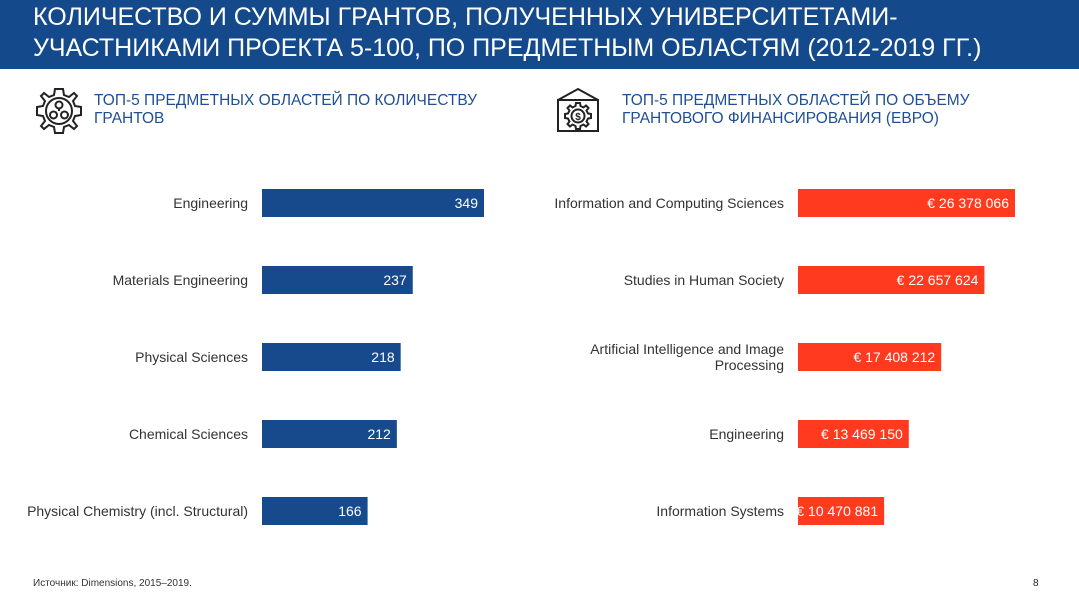  What do you see at coordinates (746, 434) in the screenshot?
I see `right-category-label-4: Engineering` at bounding box center [746, 434].